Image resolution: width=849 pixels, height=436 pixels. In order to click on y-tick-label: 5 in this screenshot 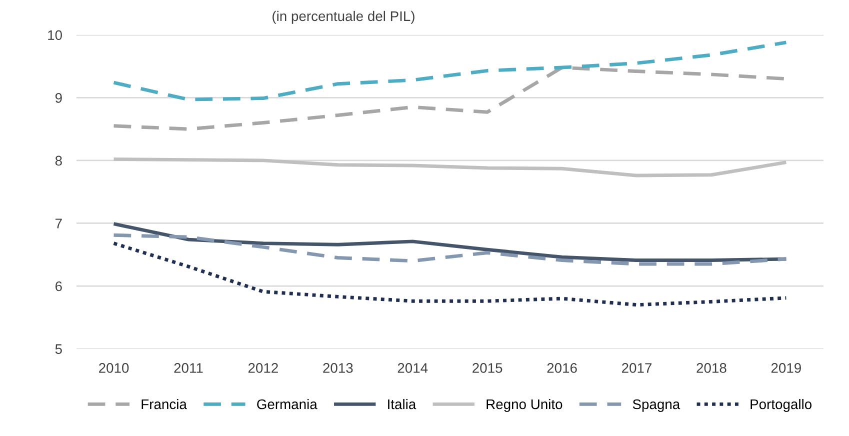, I will do `click(58, 349)`.